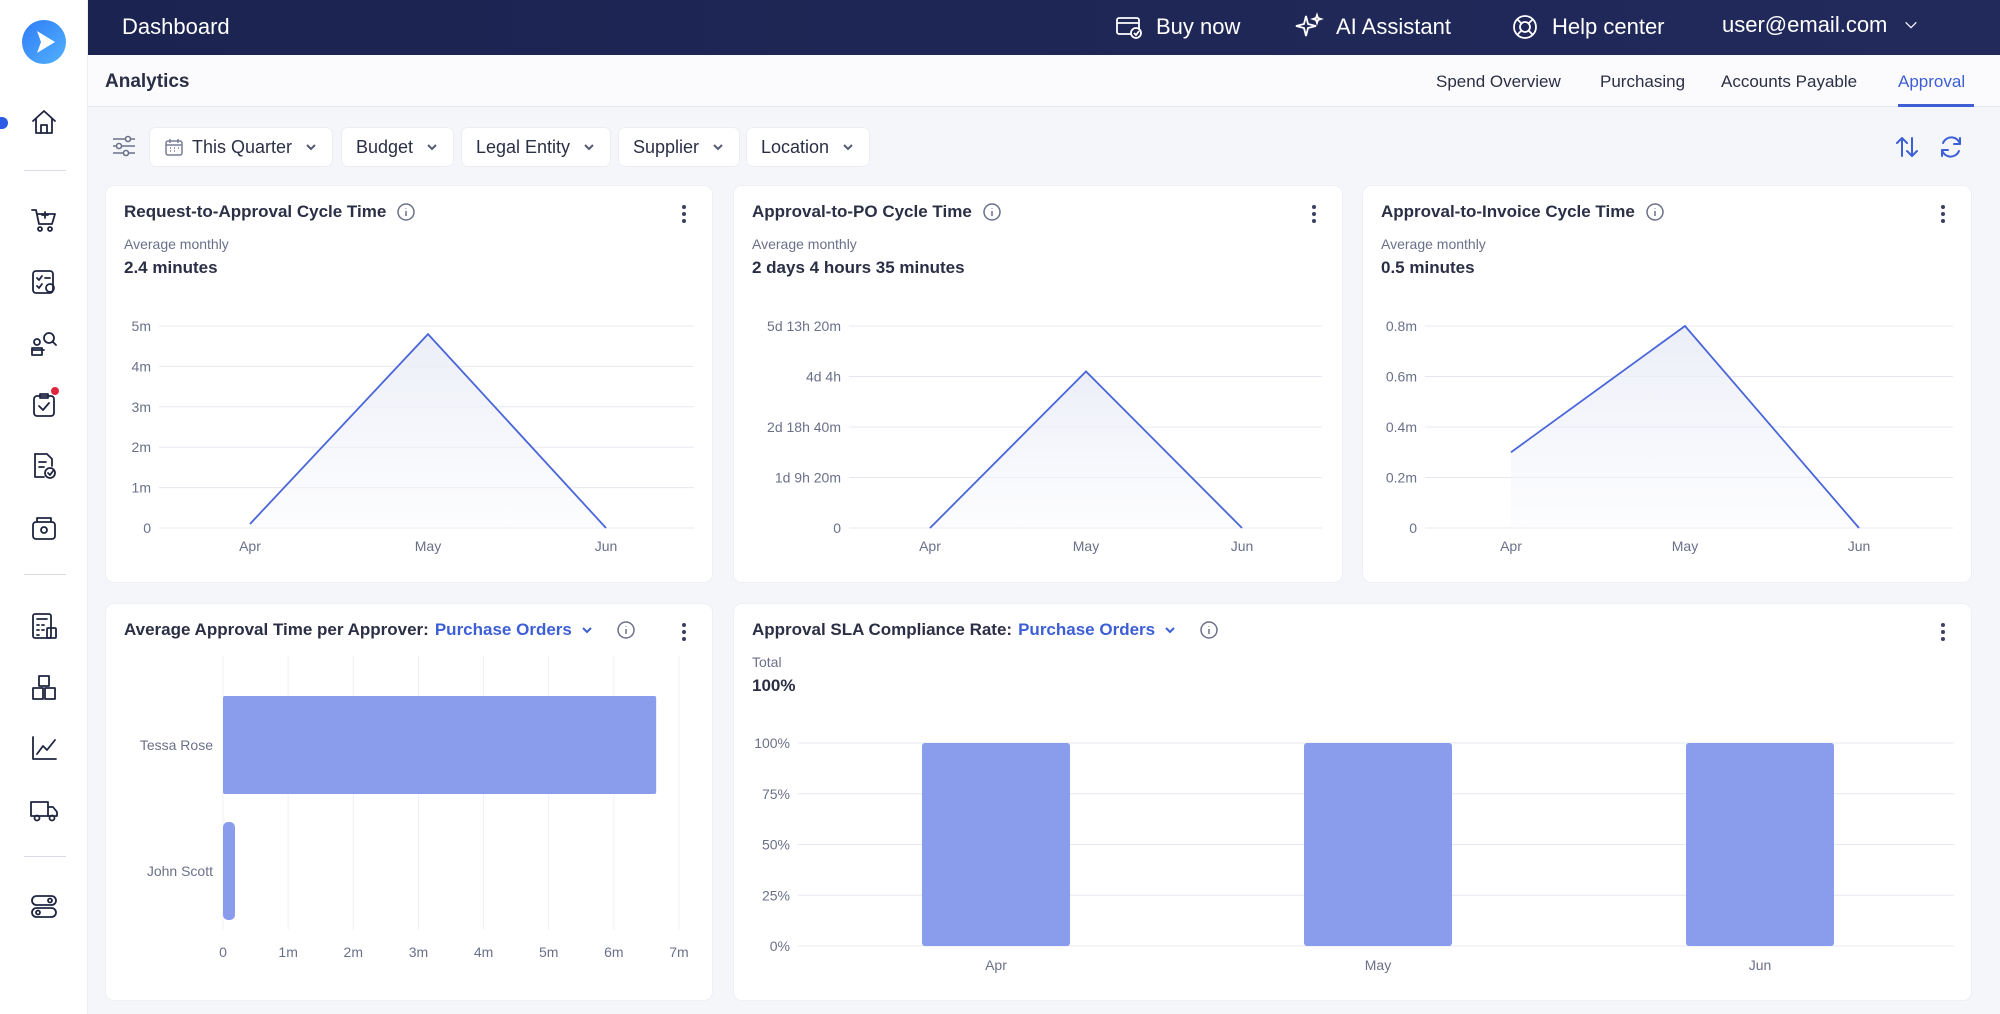  Describe the element at coordinates (1789, 81) in the screenshot. I see `tab-accounts-payable: Accounts Payable` at that location.